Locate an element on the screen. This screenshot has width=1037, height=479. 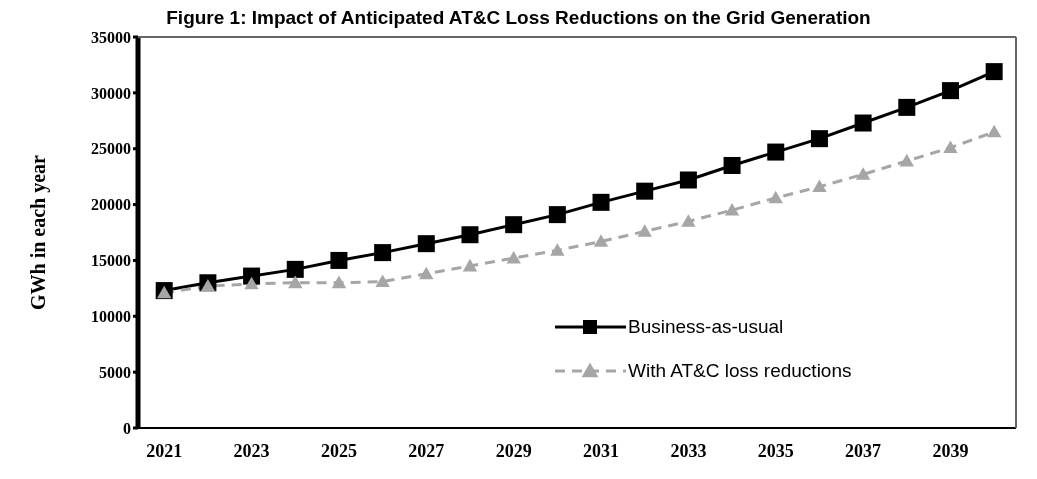
legend-label: Business-as-usual is located at coordinates (706, 327).